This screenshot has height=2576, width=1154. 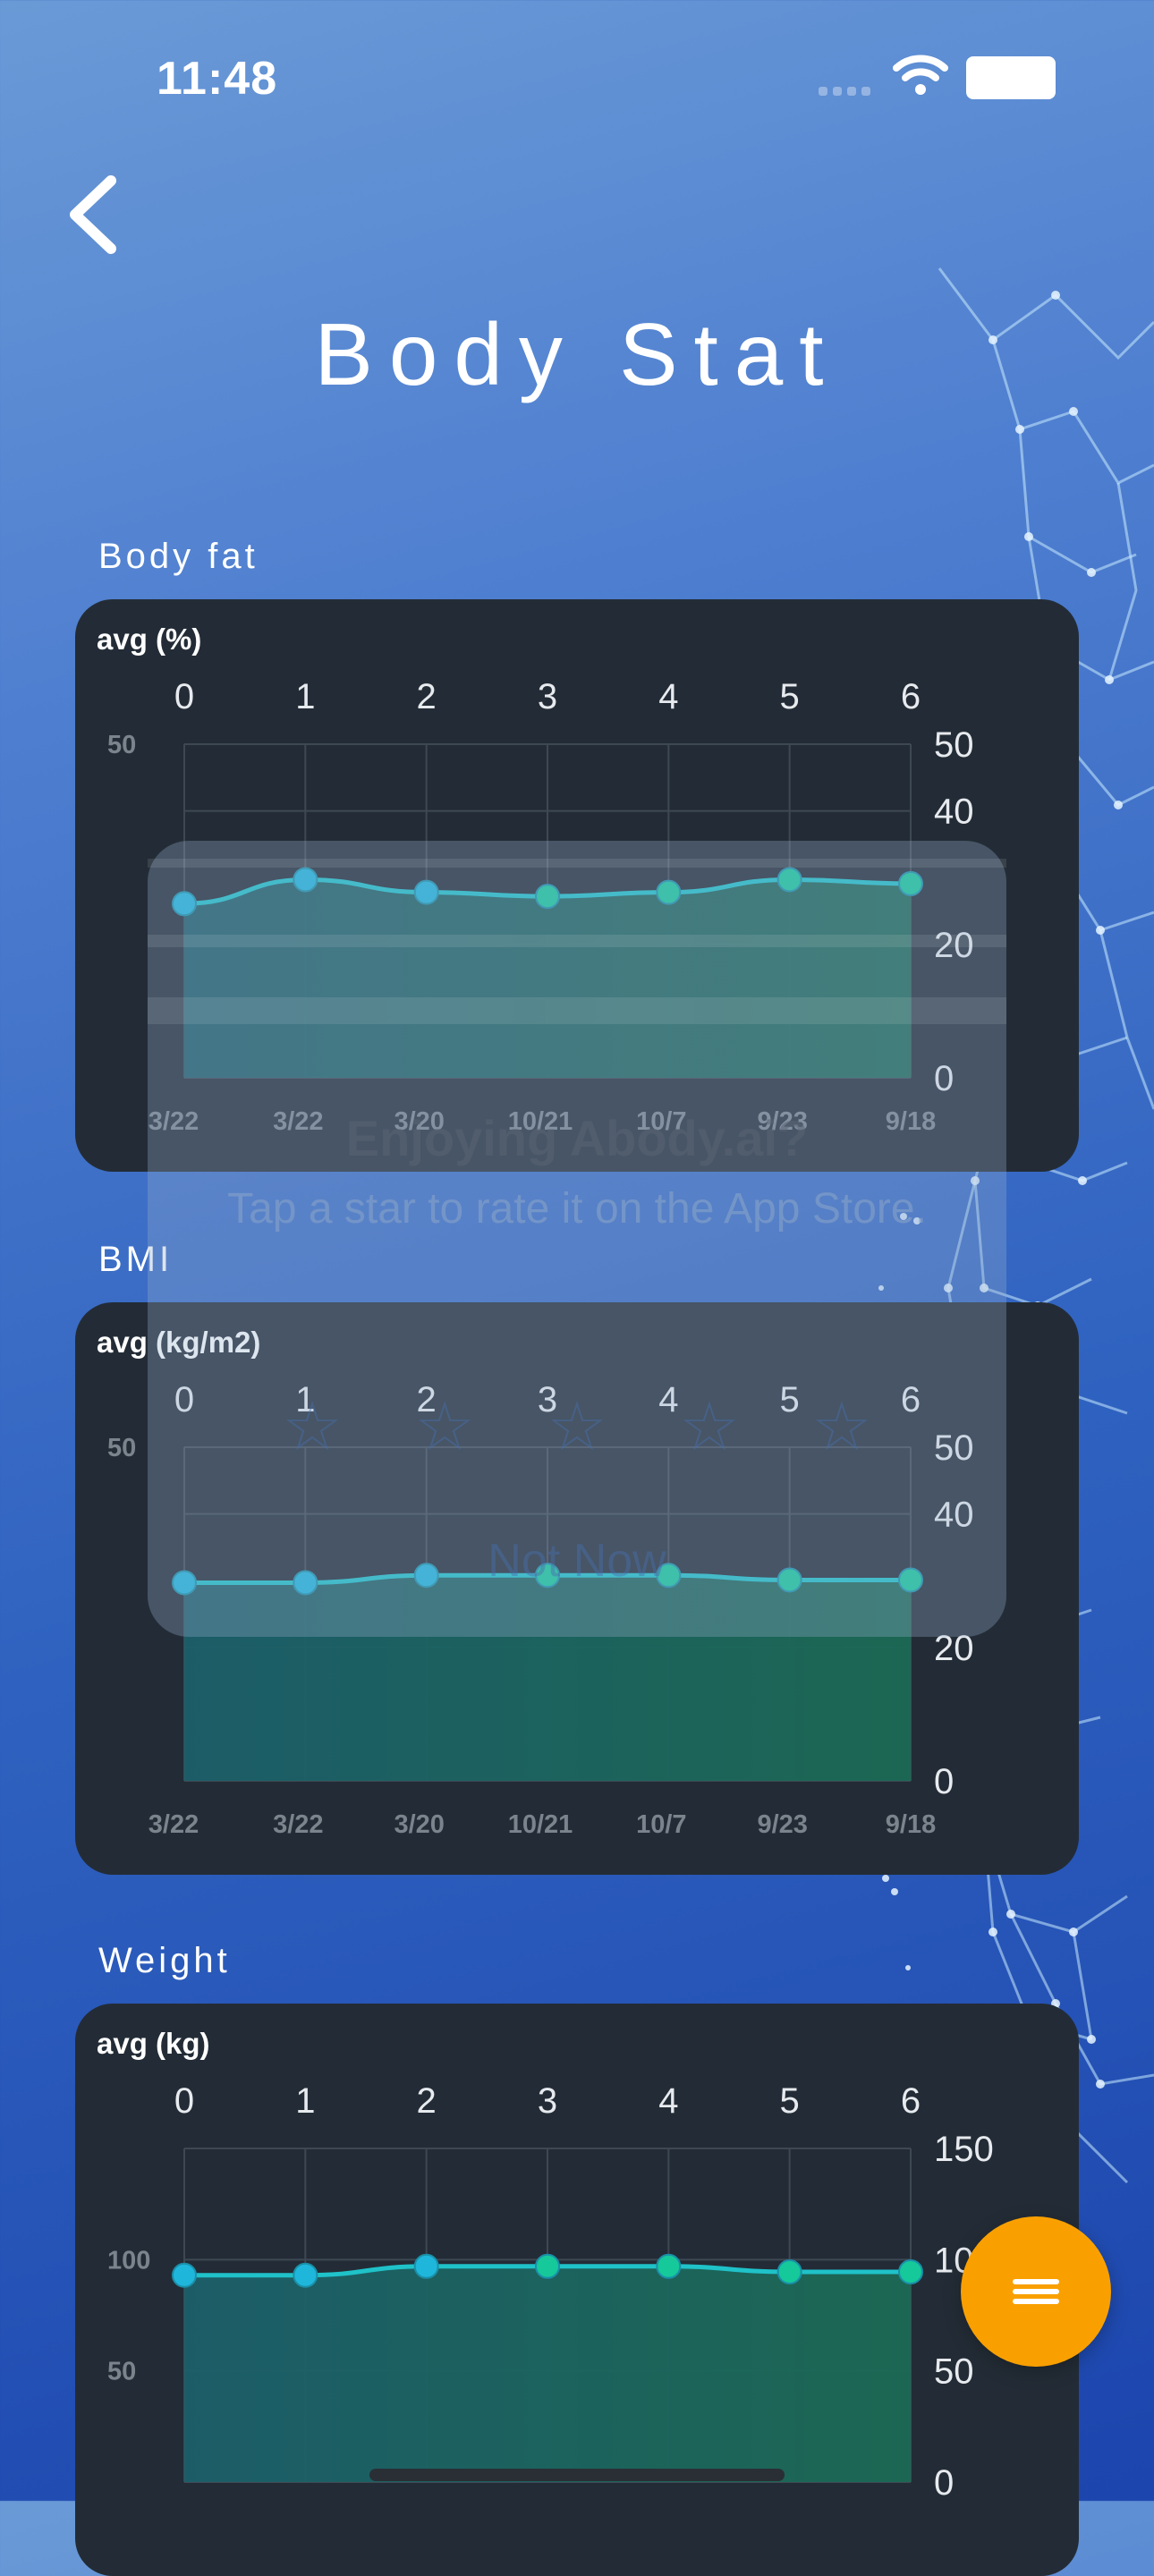 I want to click on section-label-weight: Weight, so click(x=164, y=1960).